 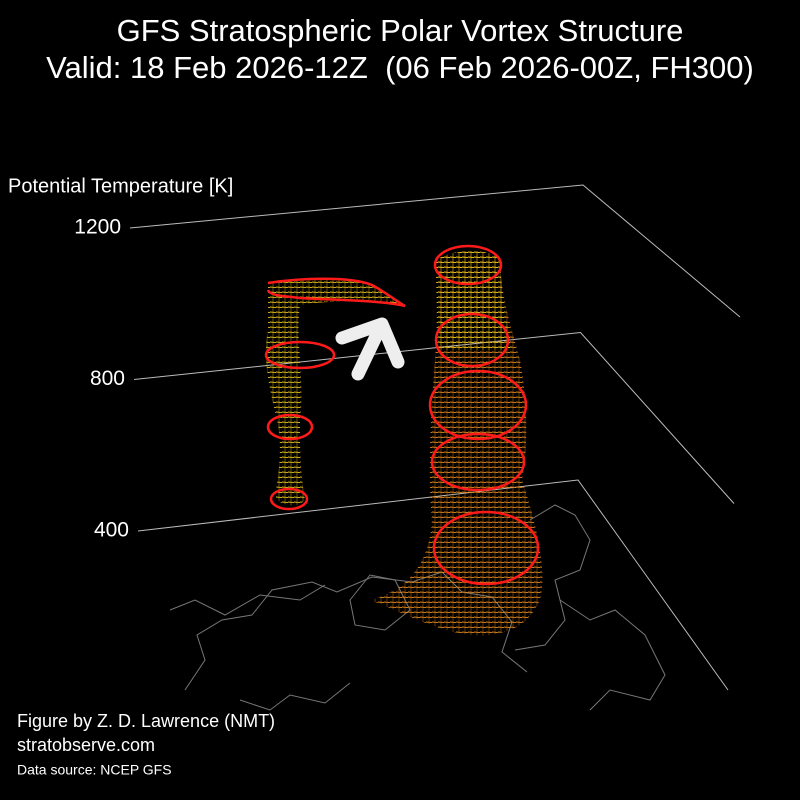 I want to click on credit: Data source: NCEP GFS, so click(x=94, y=770).